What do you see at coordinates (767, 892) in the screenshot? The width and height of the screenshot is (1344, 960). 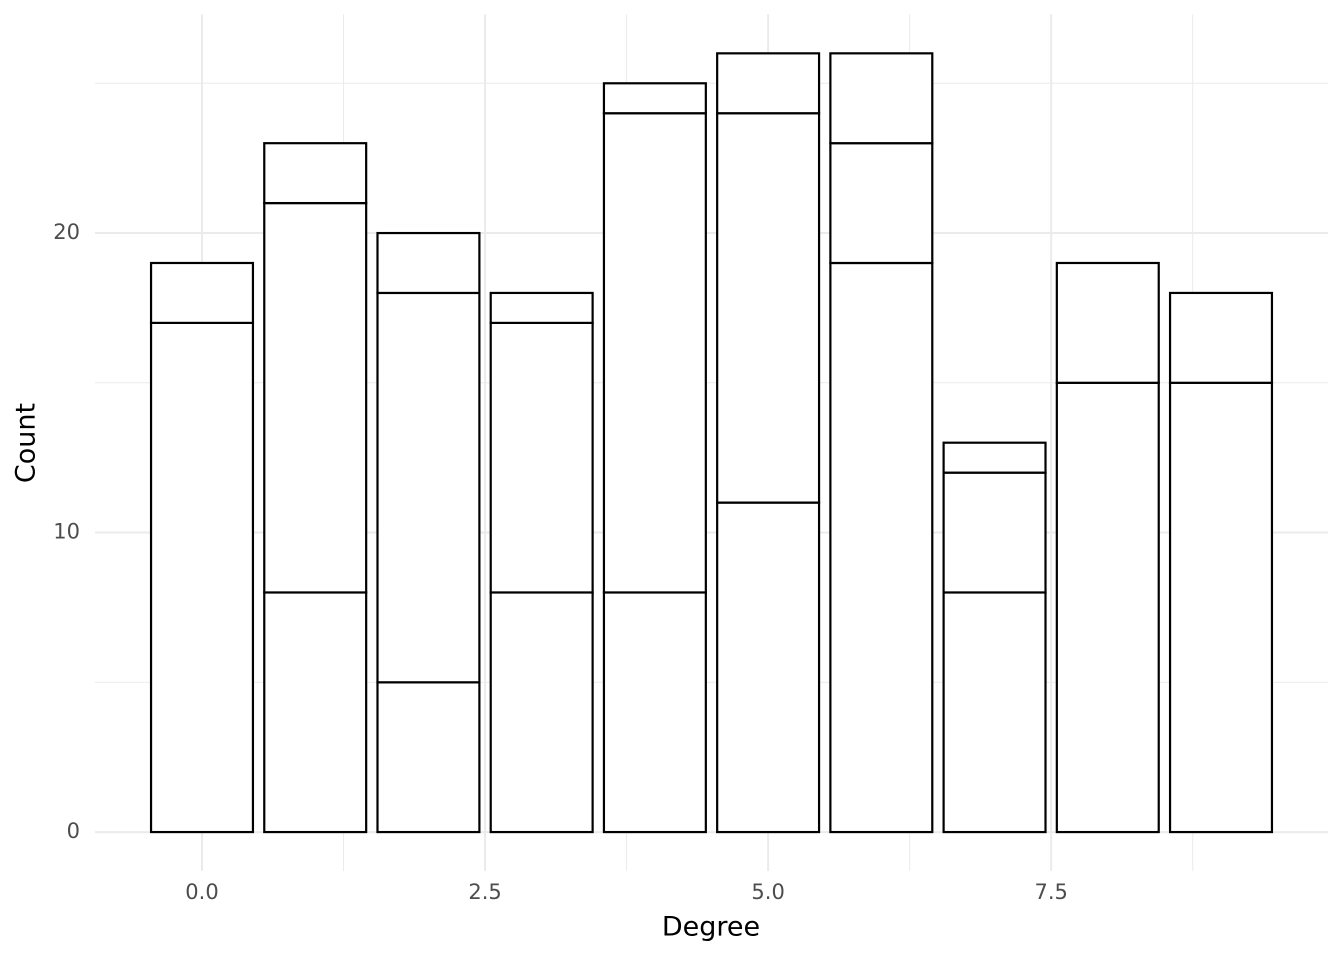 I see `x-tick-label: 5.0` at bounding box center [767, 892].